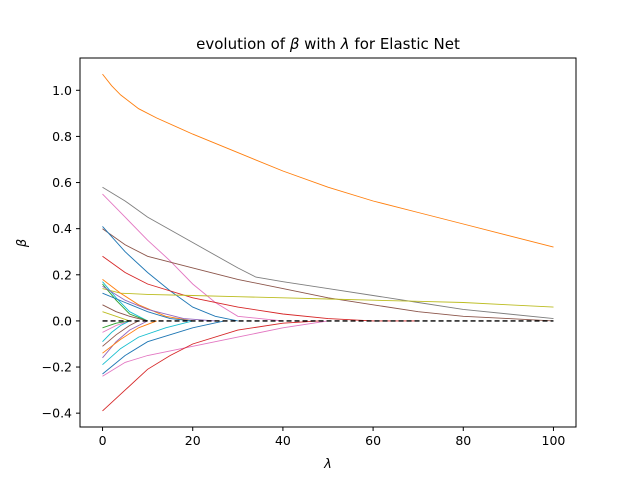  Describe the element at coordinates (62, 274) in the screenshot. I see `y-tick-label: 0.2` at that location.